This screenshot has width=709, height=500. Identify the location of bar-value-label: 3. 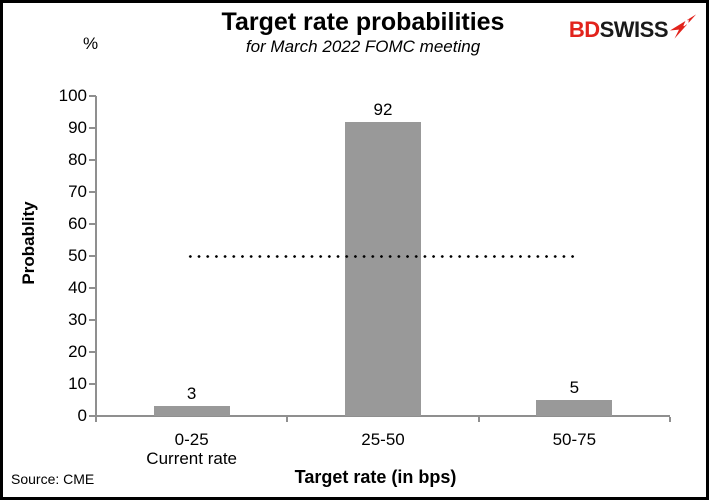
(191, 394).